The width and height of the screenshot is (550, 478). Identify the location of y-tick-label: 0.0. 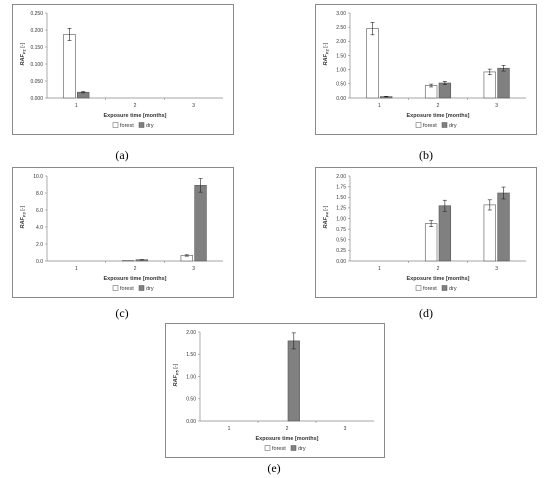
(39, 262).